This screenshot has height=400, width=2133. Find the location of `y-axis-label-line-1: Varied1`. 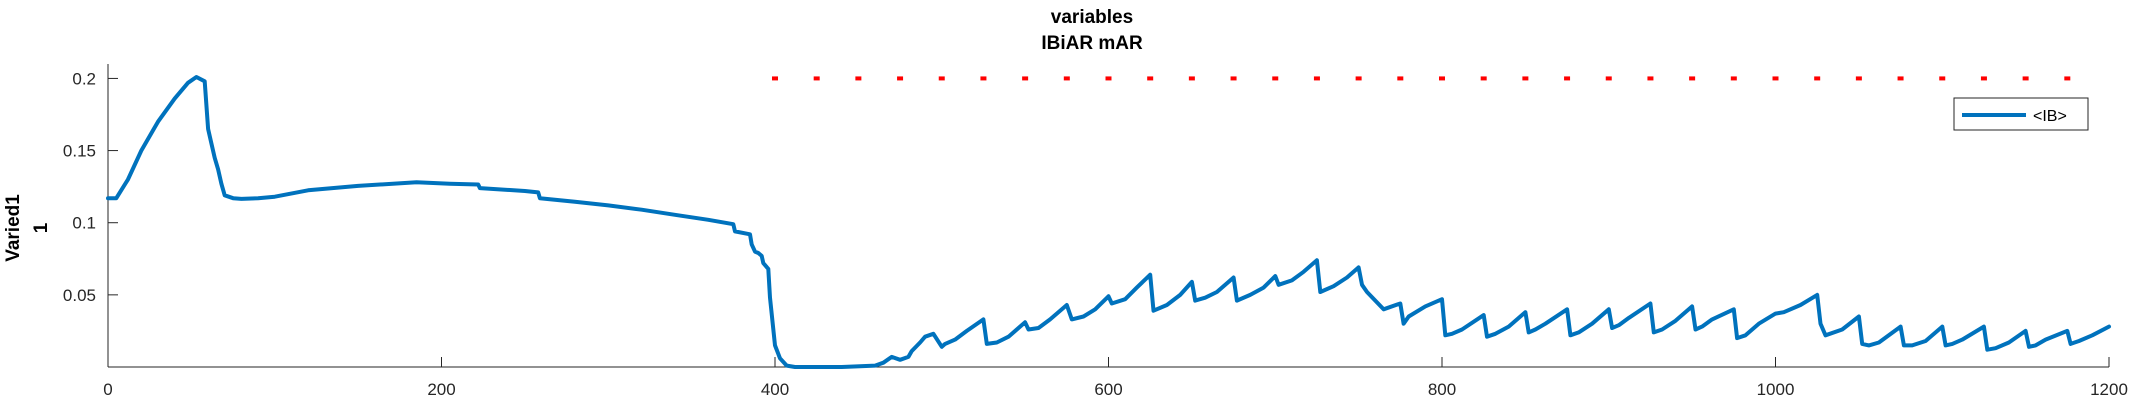

y-axis-label-line-1: Varied1 is located at coordinates (13, 228).